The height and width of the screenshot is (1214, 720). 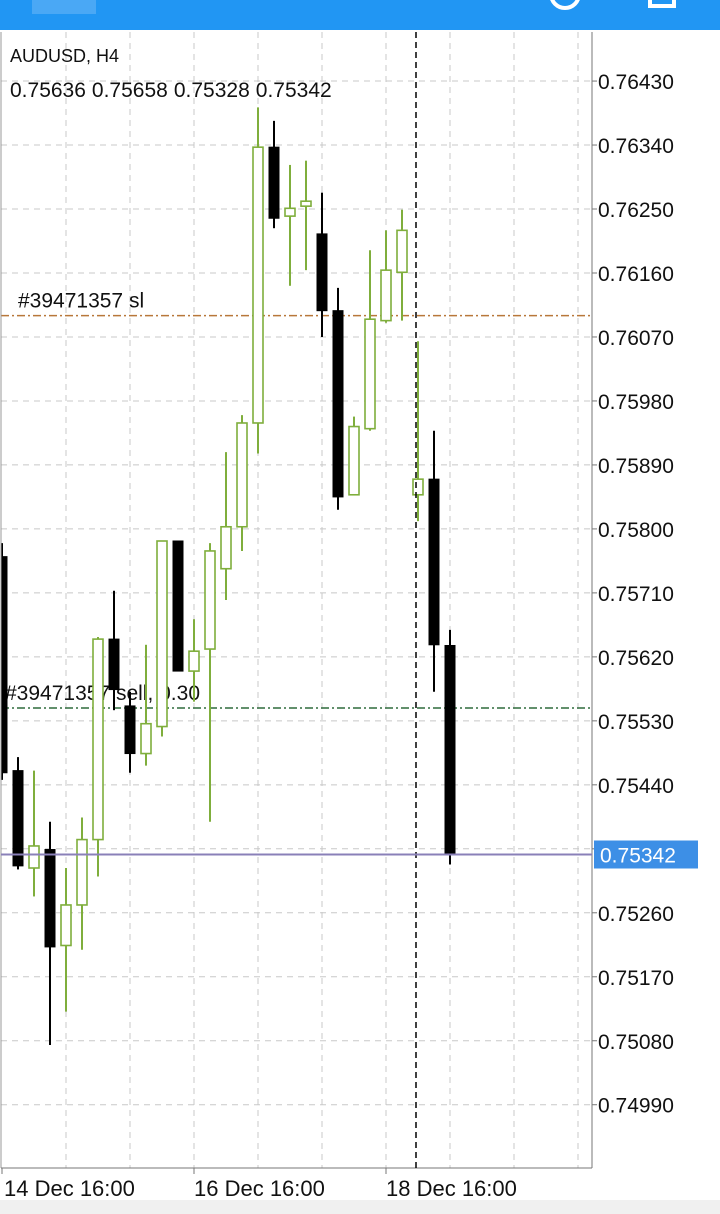 I want to click on ohlc-value: 0.75658, so click(x=130, y=90).